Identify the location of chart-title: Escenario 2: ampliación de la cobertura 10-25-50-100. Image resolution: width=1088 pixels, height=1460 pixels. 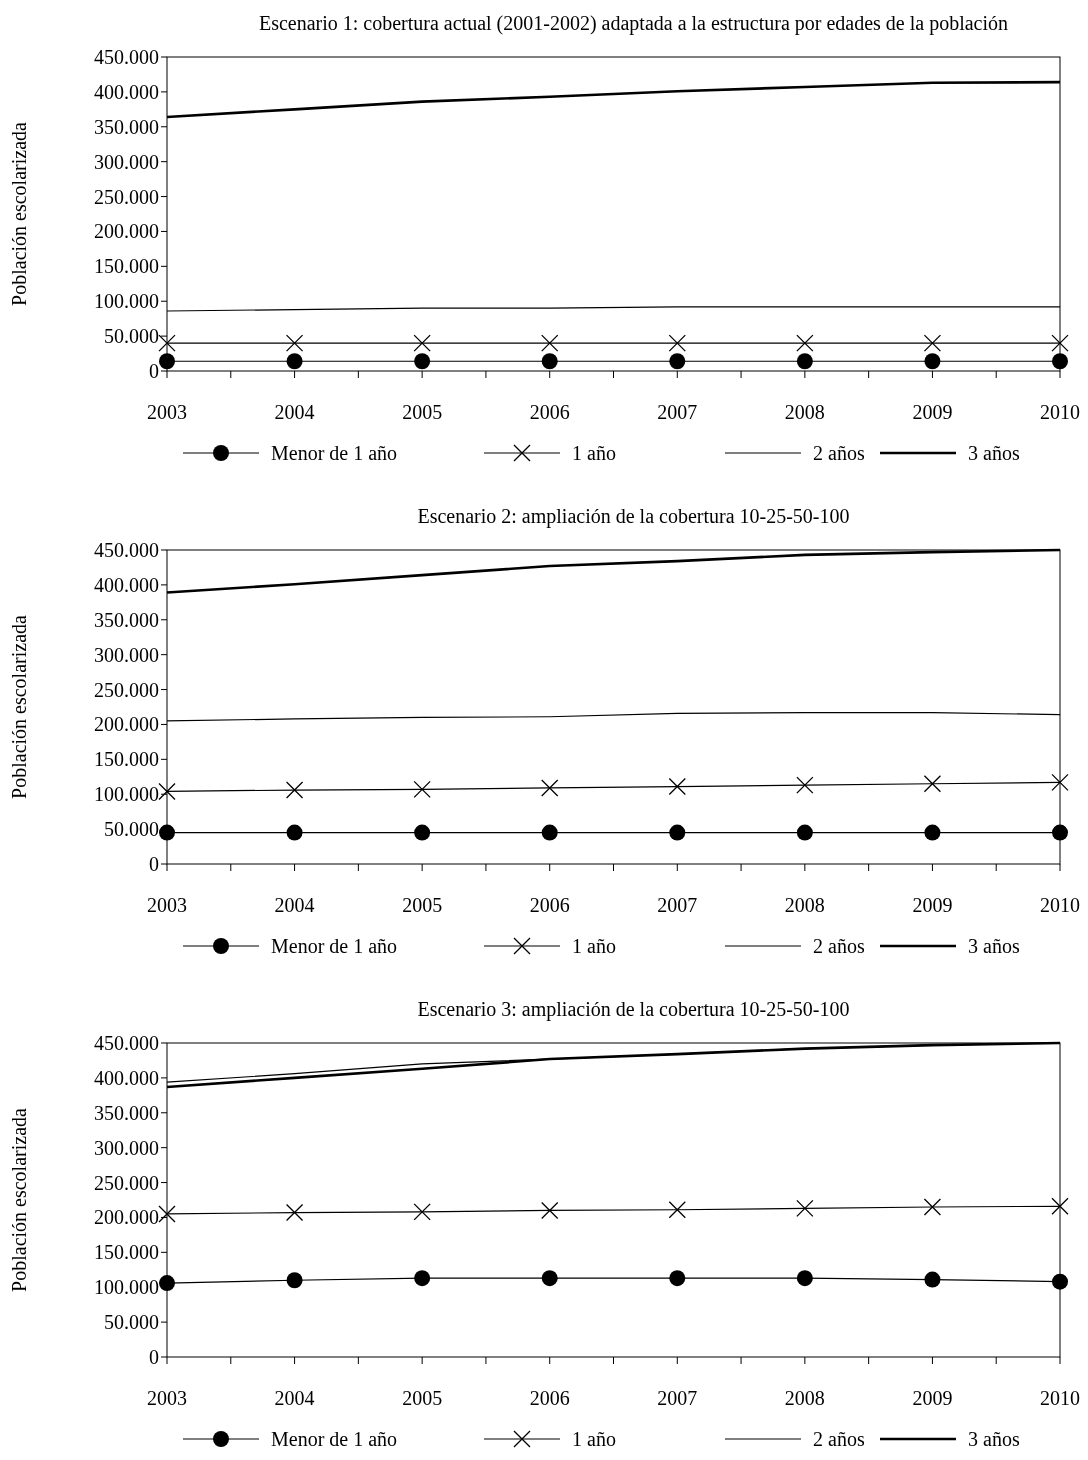
(633, 516).